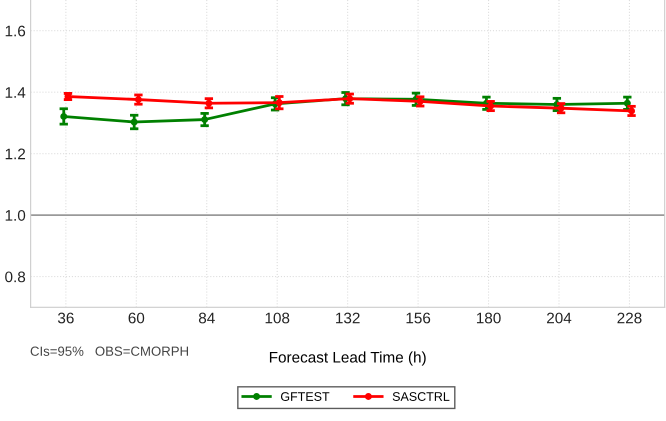  I want to click on x-tick-label: 60, so click(136, 318).